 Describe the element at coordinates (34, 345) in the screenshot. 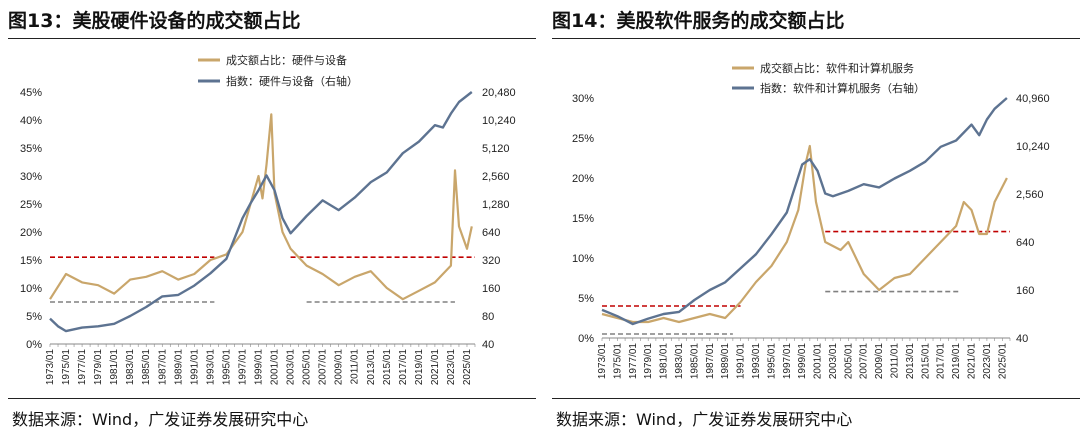

I see `left-axis-tick-label: 0%` at that location.